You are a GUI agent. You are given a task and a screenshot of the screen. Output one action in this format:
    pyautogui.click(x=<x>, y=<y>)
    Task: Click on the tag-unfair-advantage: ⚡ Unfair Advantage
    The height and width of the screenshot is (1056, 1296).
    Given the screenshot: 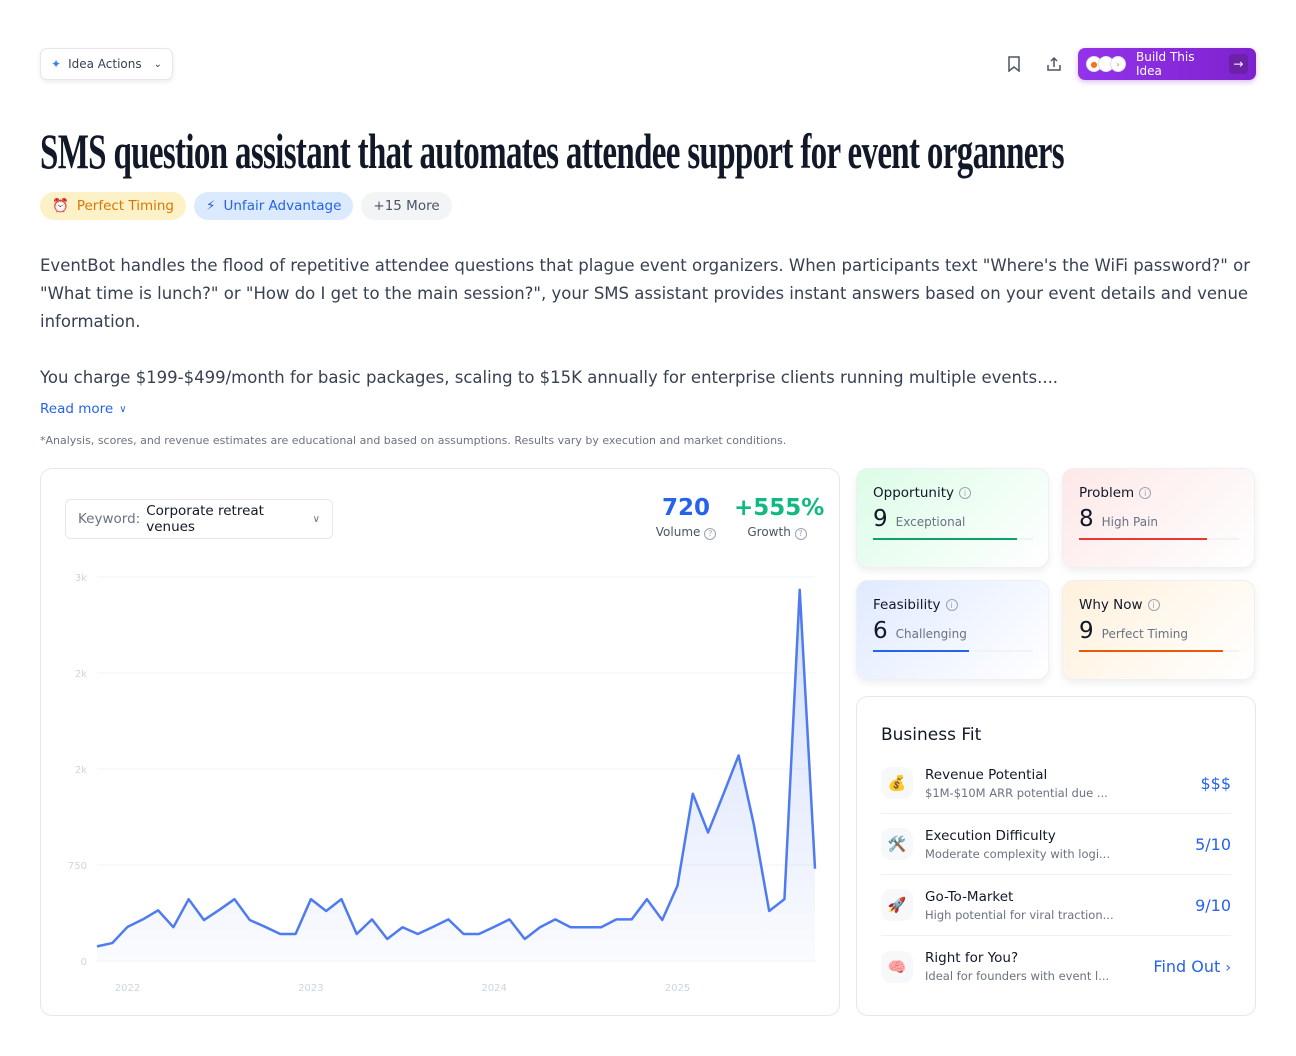 What is the action you would take?
    pyautogui.click(x=274, y=206)
    